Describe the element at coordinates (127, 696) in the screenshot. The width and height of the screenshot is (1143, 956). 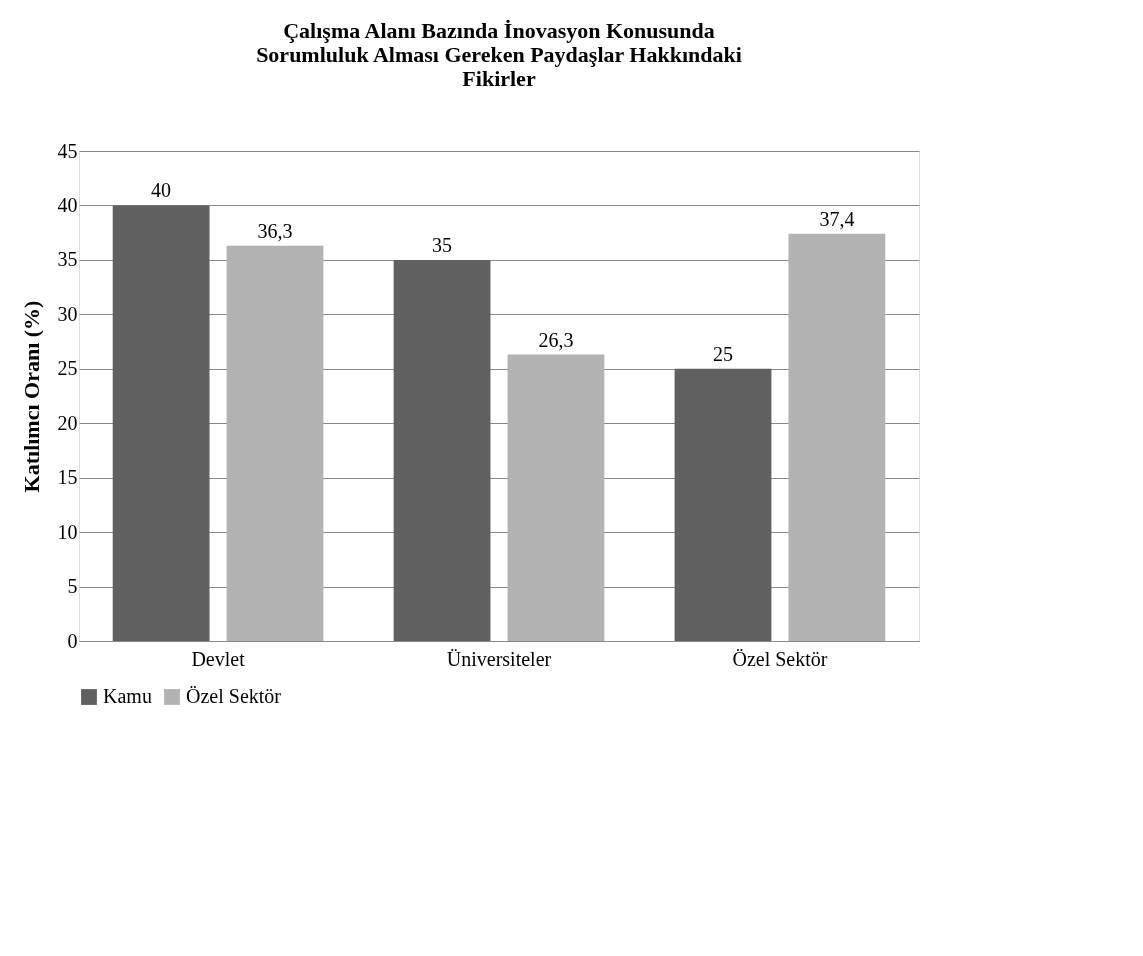
I see `legend-label: Kamu` at that location.